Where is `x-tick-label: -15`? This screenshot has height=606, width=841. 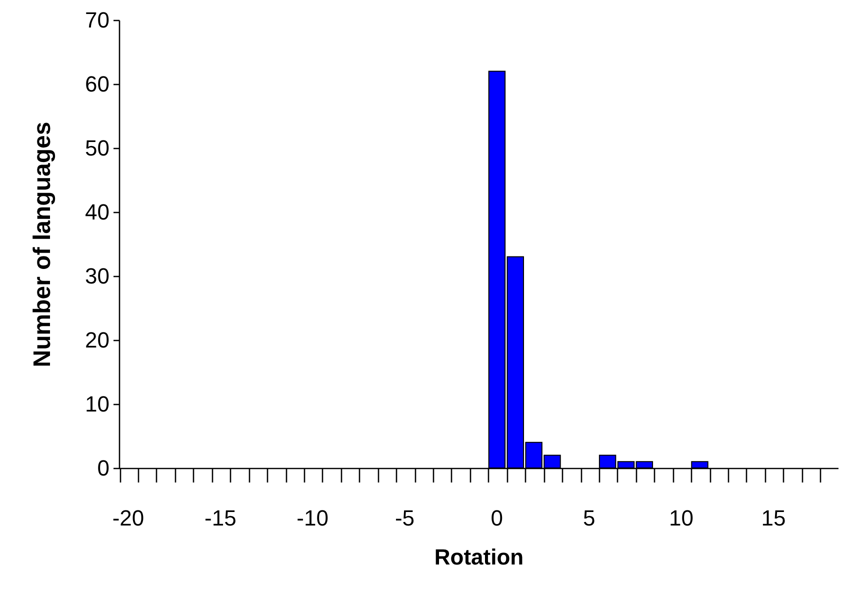 x-tick-label: -15 is located at coordinates (220, 518).